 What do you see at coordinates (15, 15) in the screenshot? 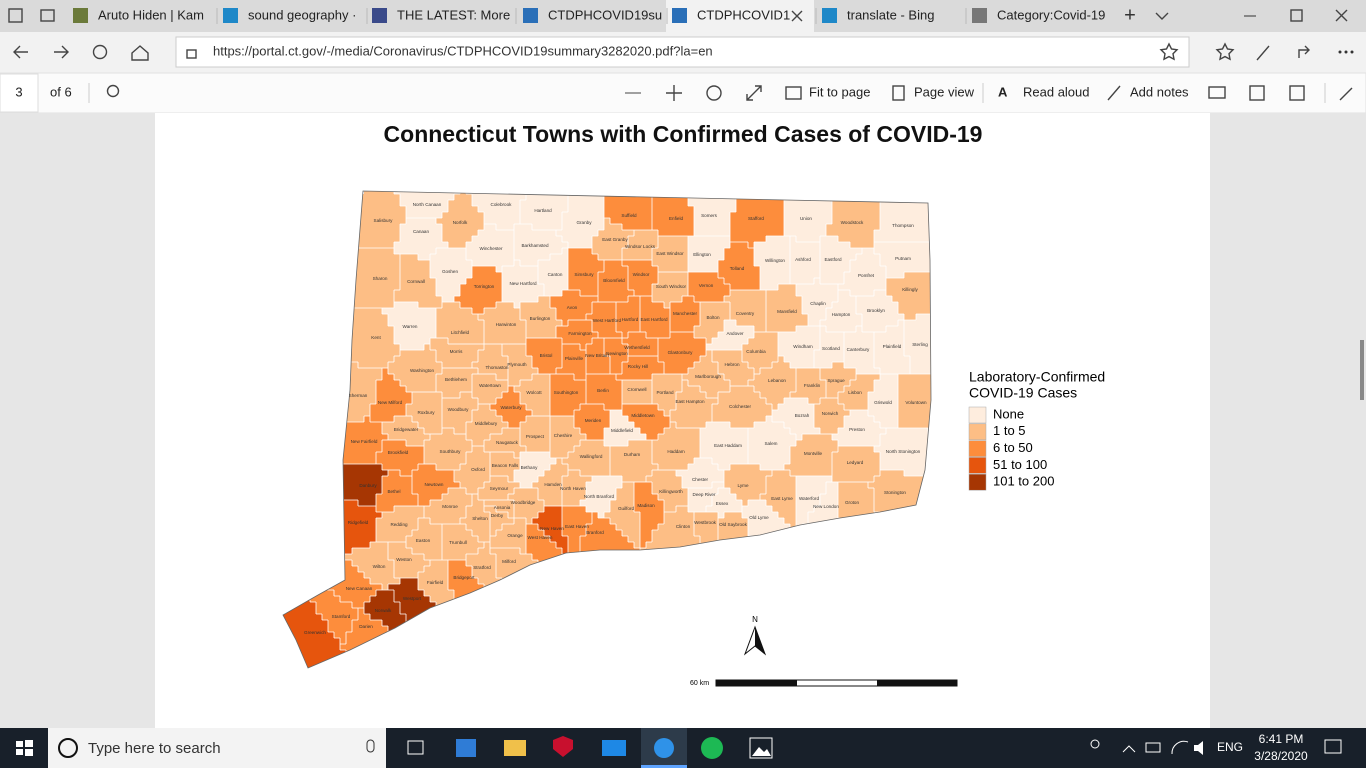
I see `tab-actions-icon` at bounding box center [15, 15].